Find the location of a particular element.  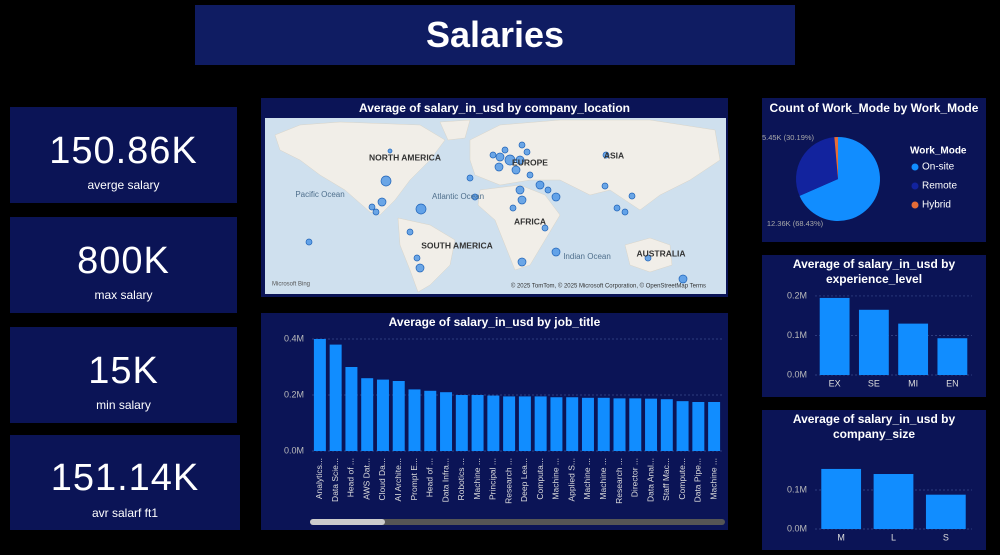

card-label: avr salarf ft1 is located at coordinates (125, 513).